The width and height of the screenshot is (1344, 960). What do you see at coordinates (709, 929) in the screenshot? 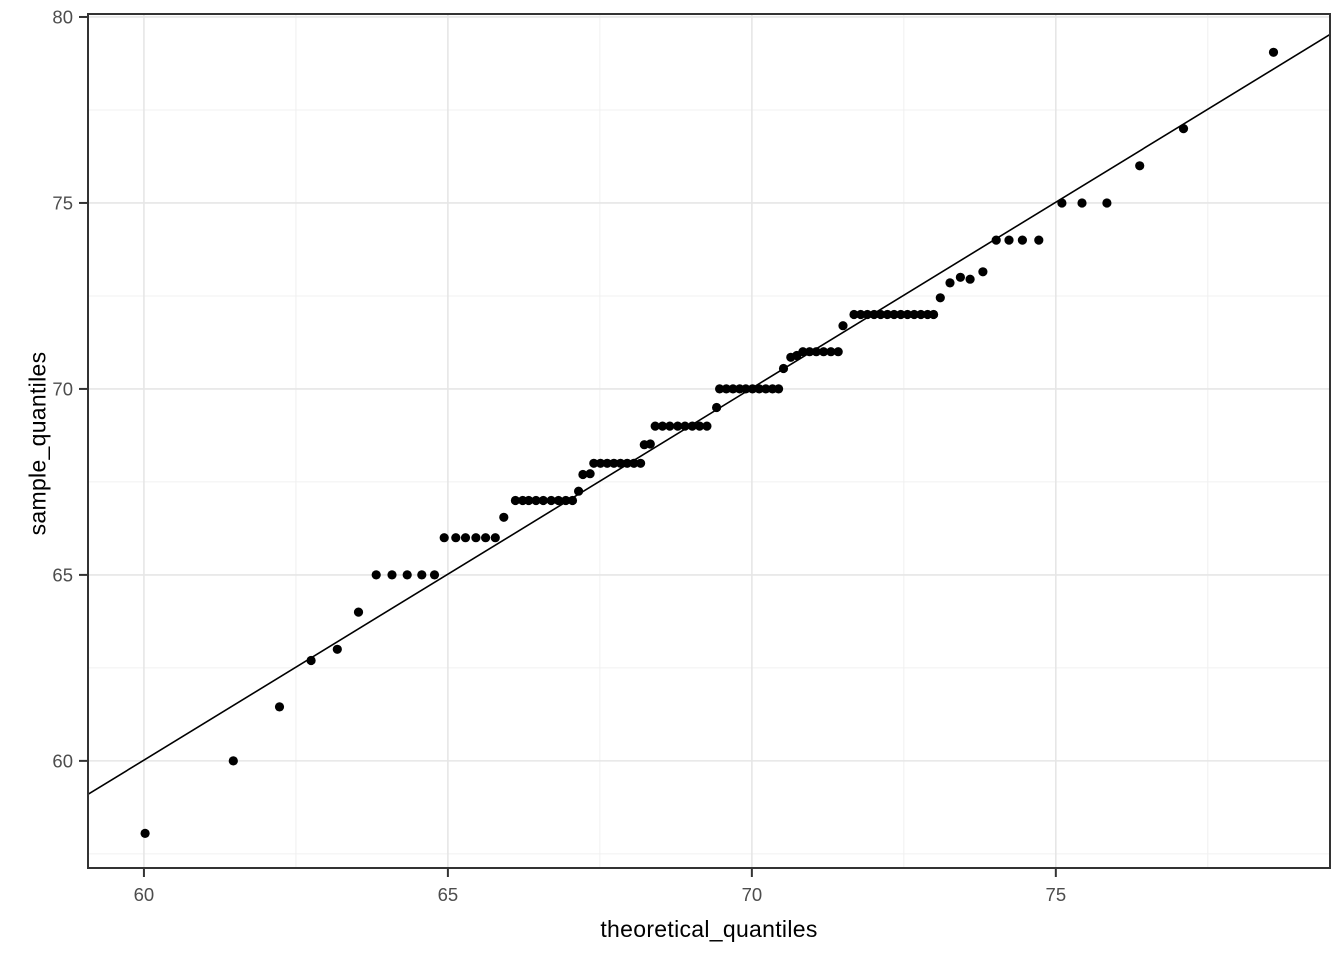
I see `x-axis-title: theoretical_quantiles` at bounding box center [709, 929].